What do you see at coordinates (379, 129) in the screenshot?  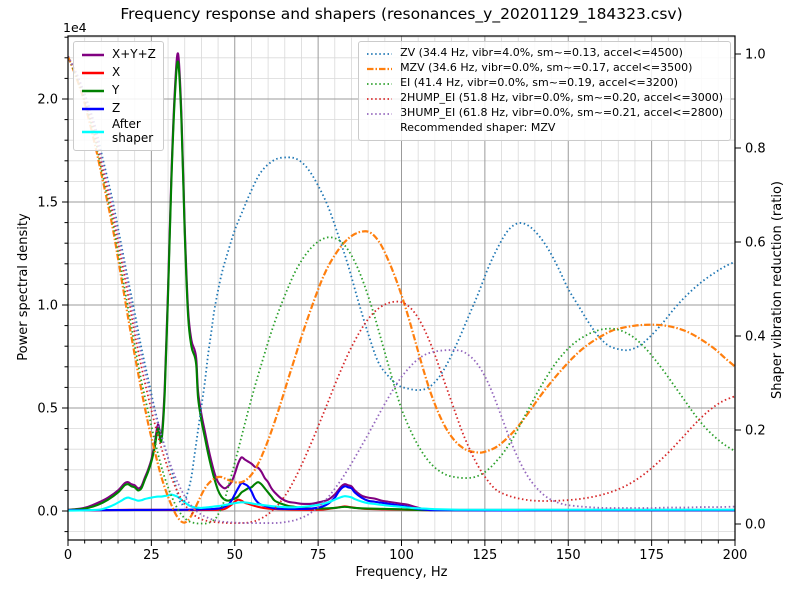 I see `legend-sample-spacer` at bounding box center [379, 129].